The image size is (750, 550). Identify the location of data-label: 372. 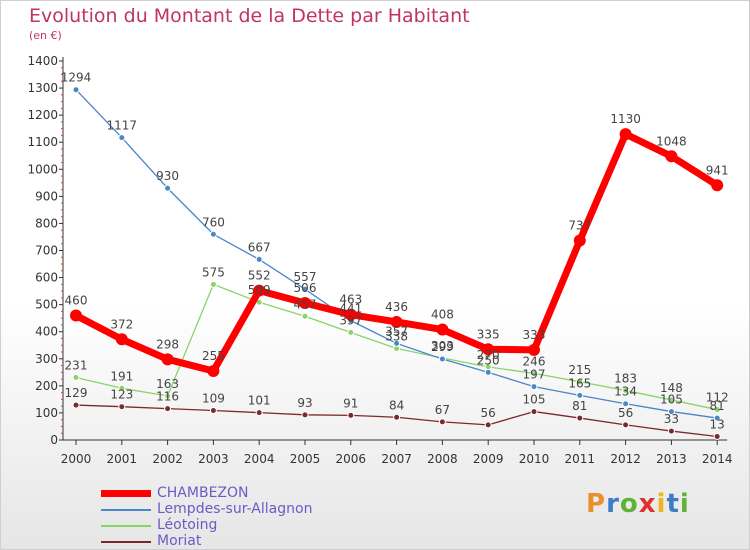
(121, 324).